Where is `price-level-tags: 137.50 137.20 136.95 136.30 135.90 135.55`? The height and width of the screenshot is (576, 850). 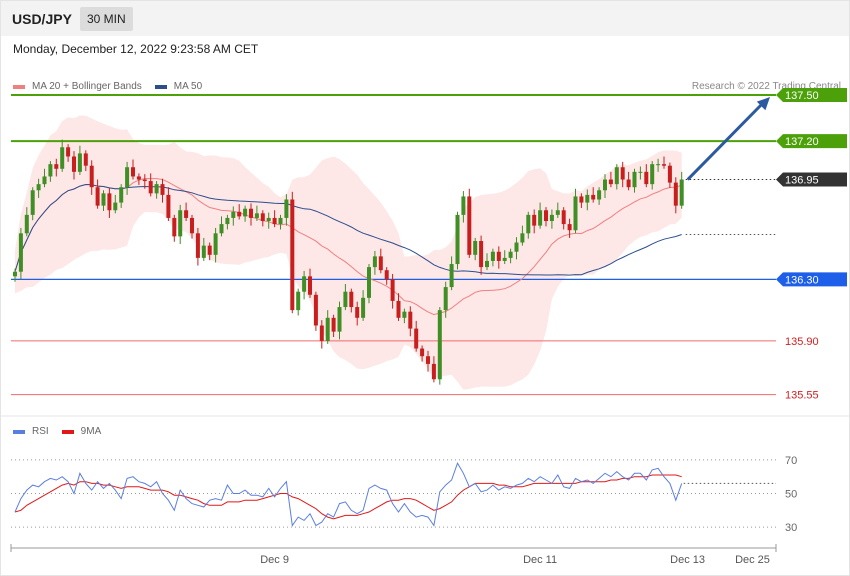
price-level-tags: 137.50 137.20 136.95 136.30 135.90 135.55 is located at coordinates (811, 245).